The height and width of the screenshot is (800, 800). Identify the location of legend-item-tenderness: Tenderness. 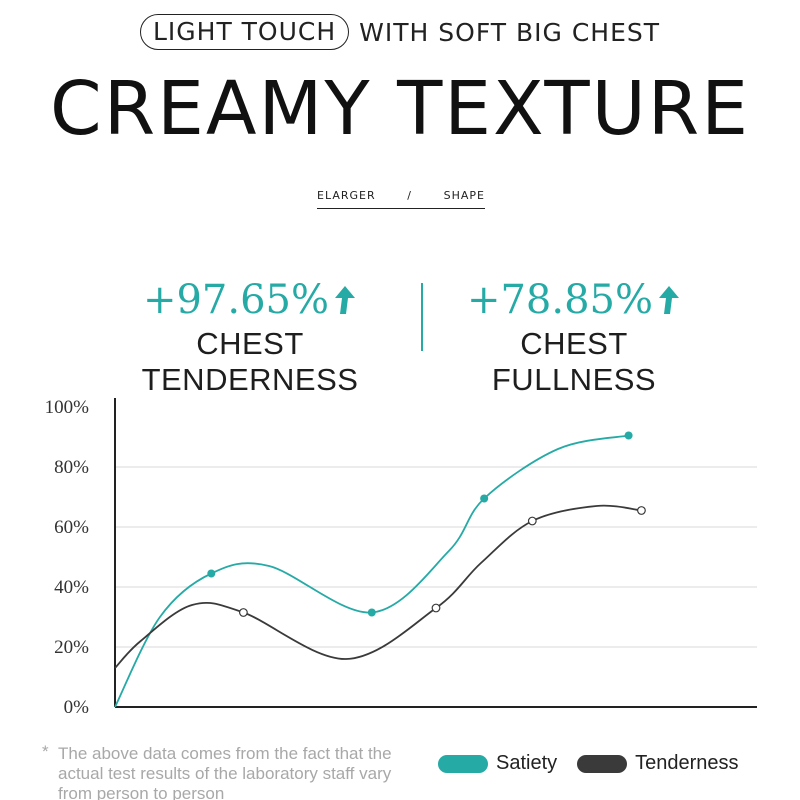
(658, 763).